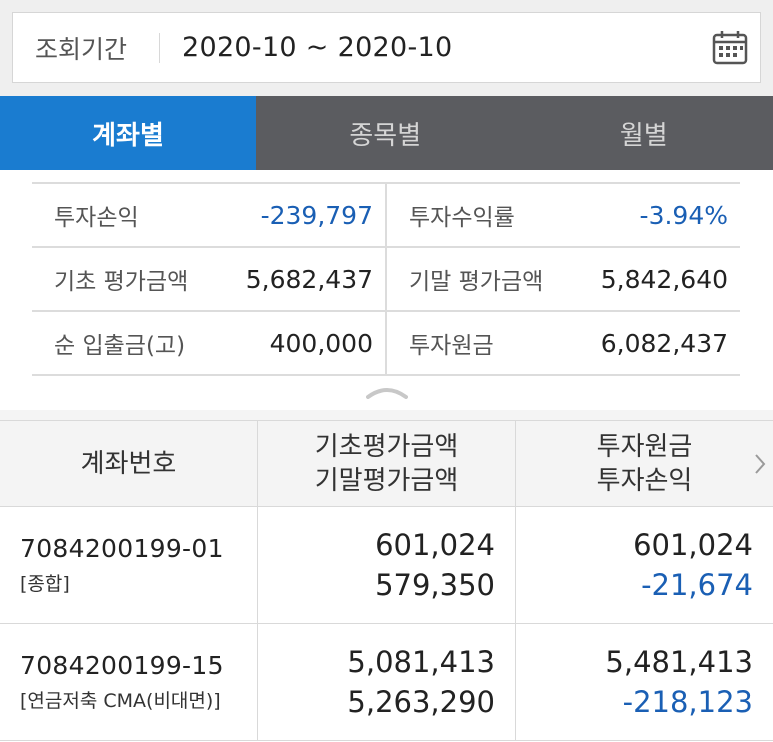  I want to click on summary-value: 5,842,640, so click(664, 279).